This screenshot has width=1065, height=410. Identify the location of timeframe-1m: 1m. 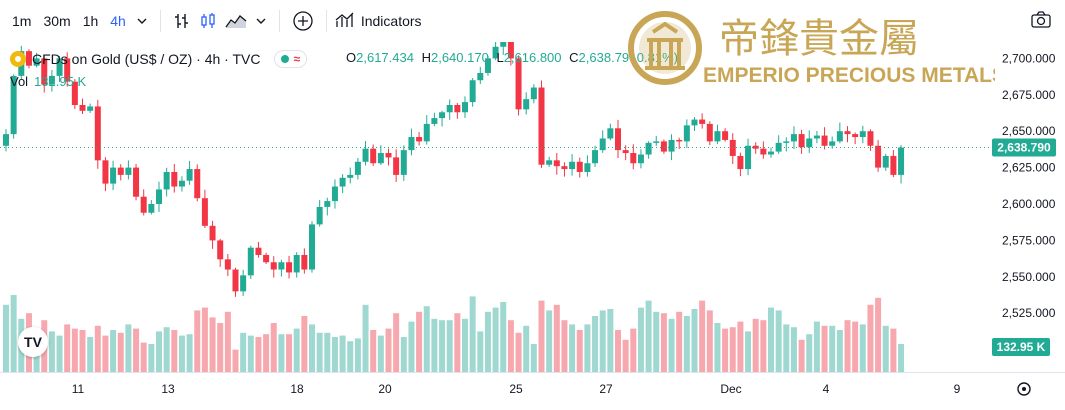
(22, 21).